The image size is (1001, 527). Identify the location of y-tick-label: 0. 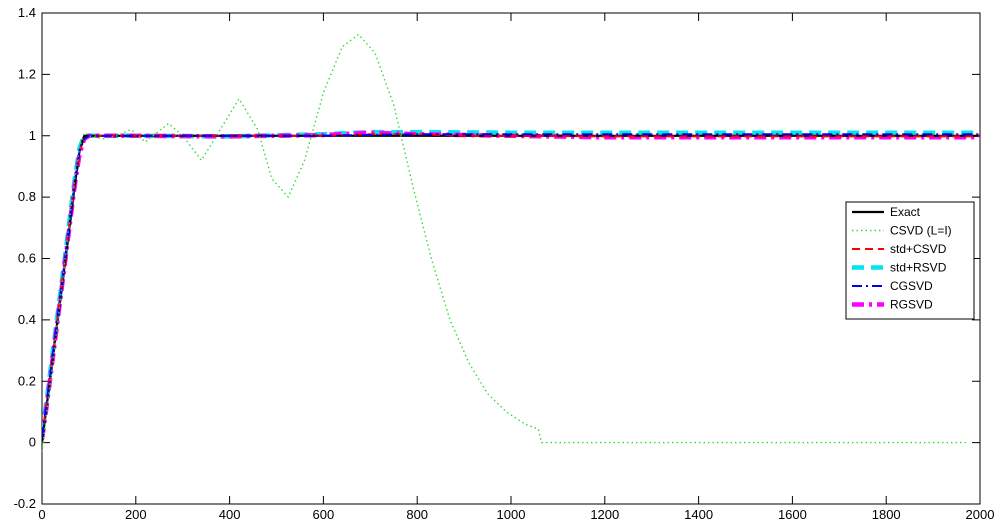
(32, 442).